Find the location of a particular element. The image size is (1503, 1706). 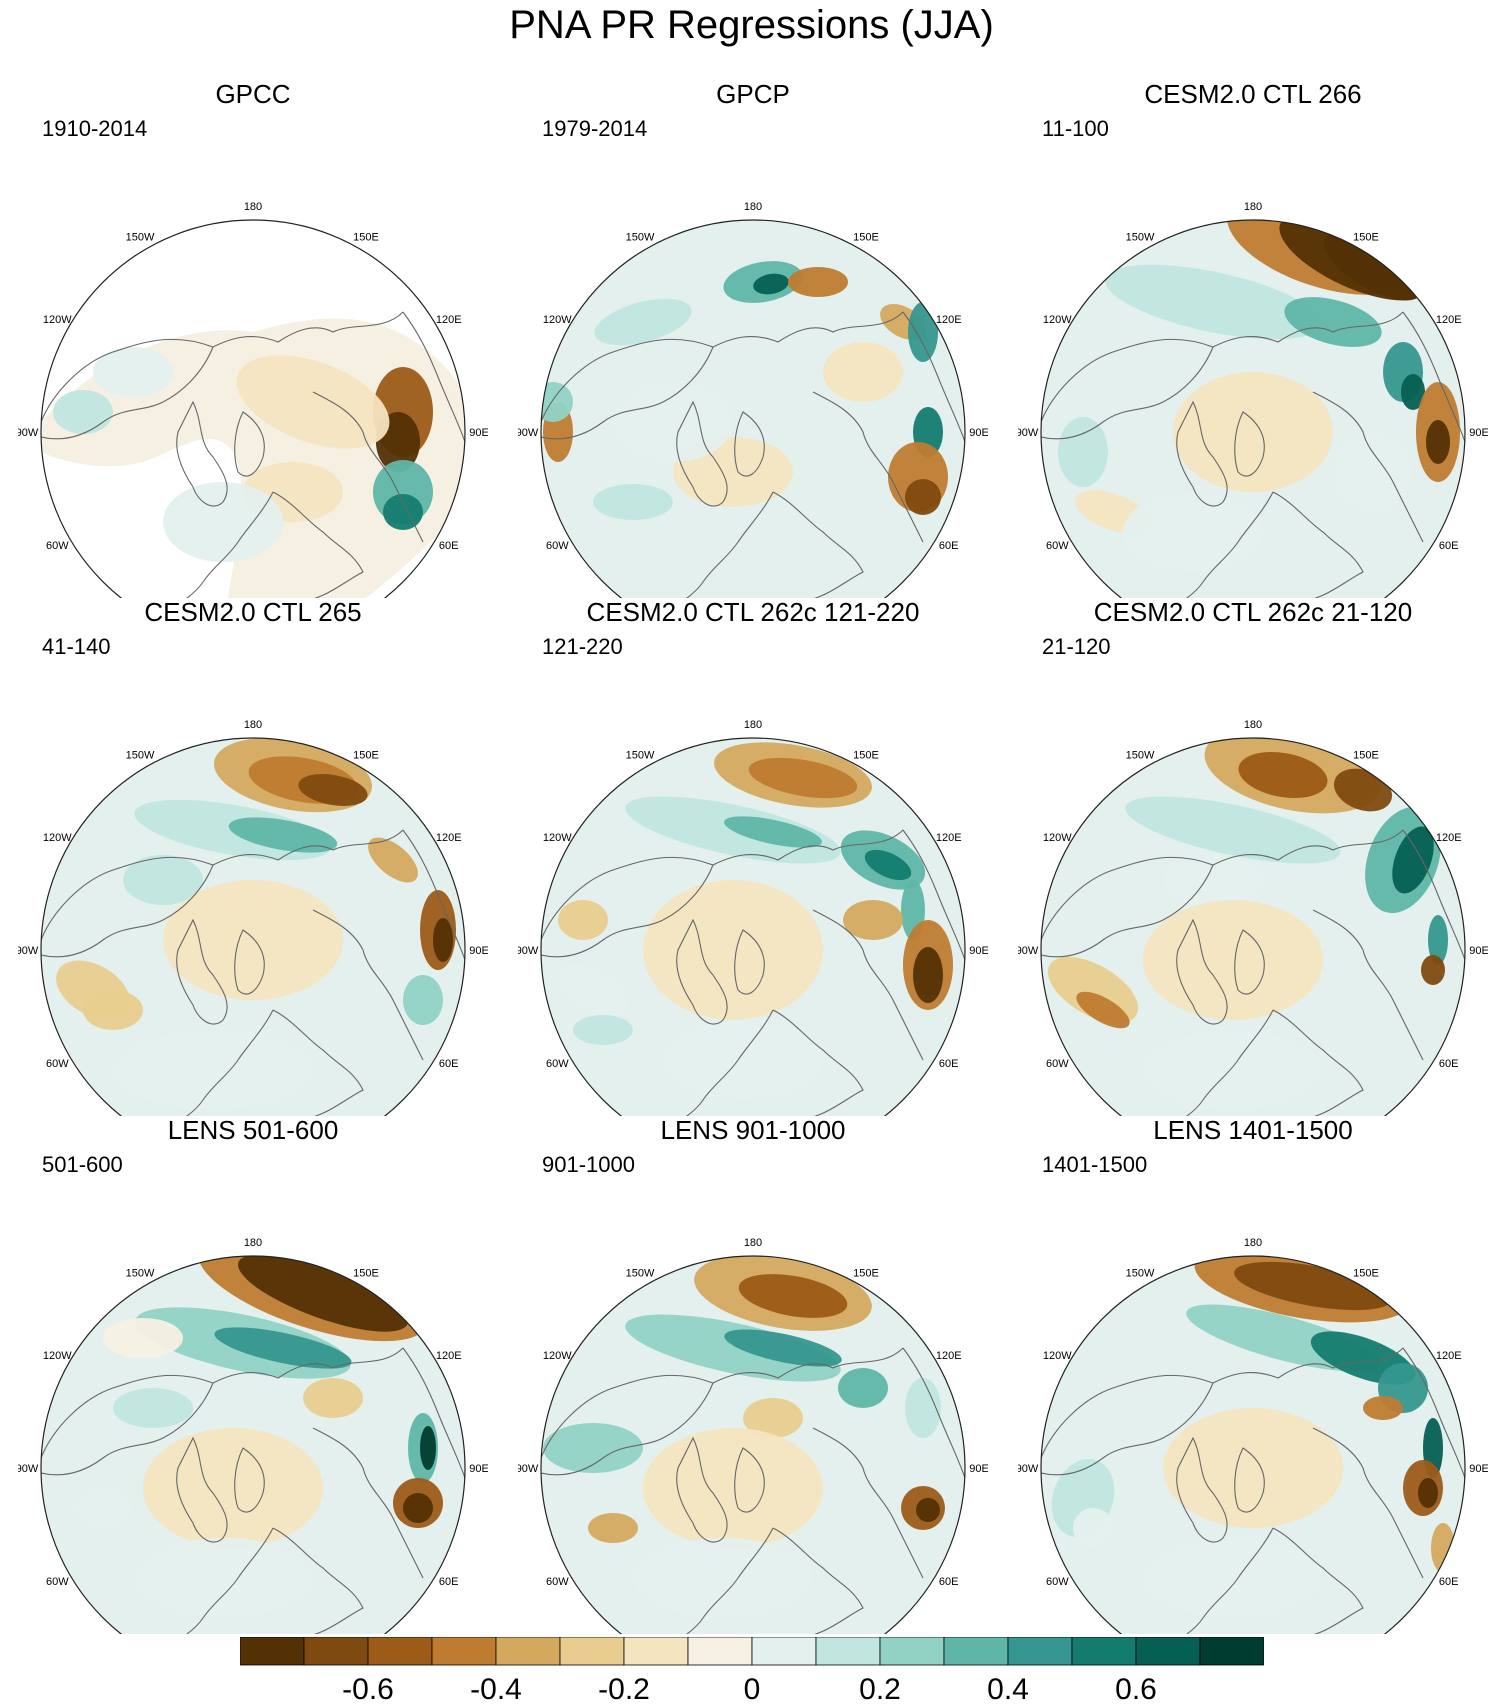

colorbar-tick-label: 0.2 is located at coordinates (880, 1689).